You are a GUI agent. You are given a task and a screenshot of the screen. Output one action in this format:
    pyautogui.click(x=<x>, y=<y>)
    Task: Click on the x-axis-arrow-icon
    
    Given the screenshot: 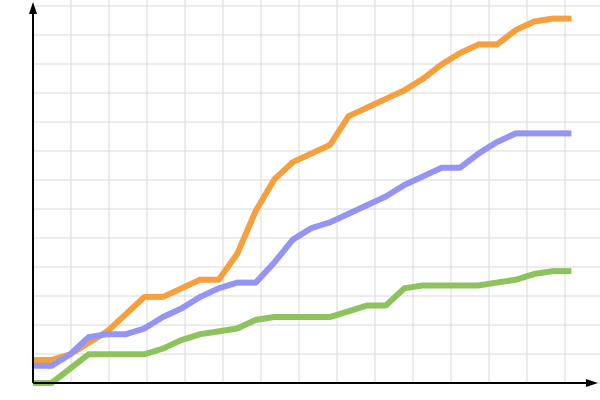 What is the action you would take?
    pyautogui.click(x=592, y=383)
    